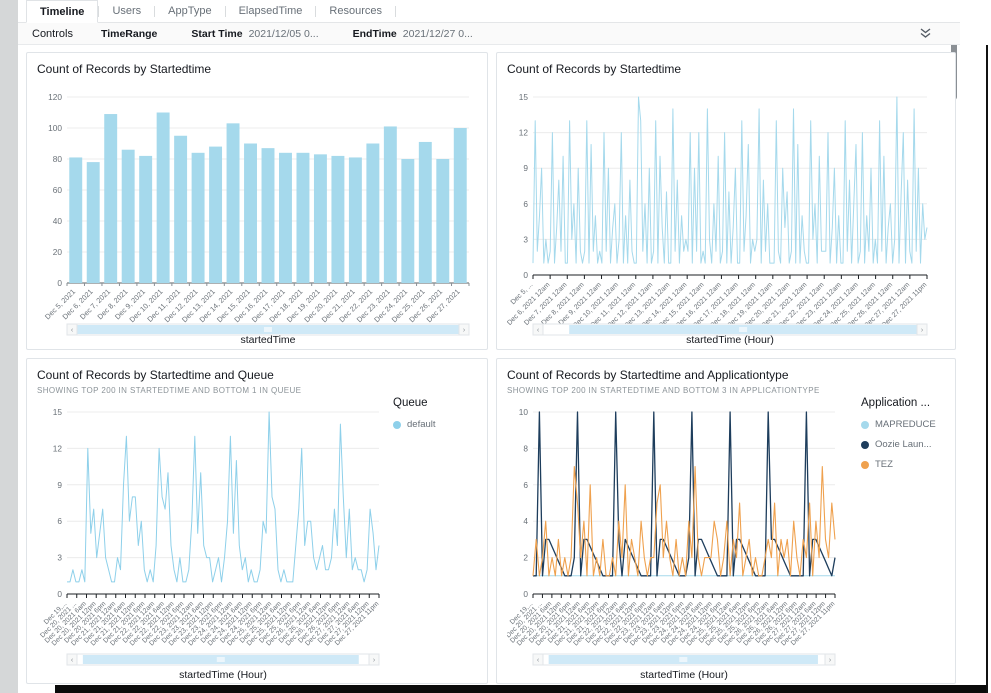 This screenshot has height=693, width=991. What do you see at coordinates (270, 11) in the screenshot?
I see `tab-elapsedtime: ElapsedTime` at bounding box center [270, 11].